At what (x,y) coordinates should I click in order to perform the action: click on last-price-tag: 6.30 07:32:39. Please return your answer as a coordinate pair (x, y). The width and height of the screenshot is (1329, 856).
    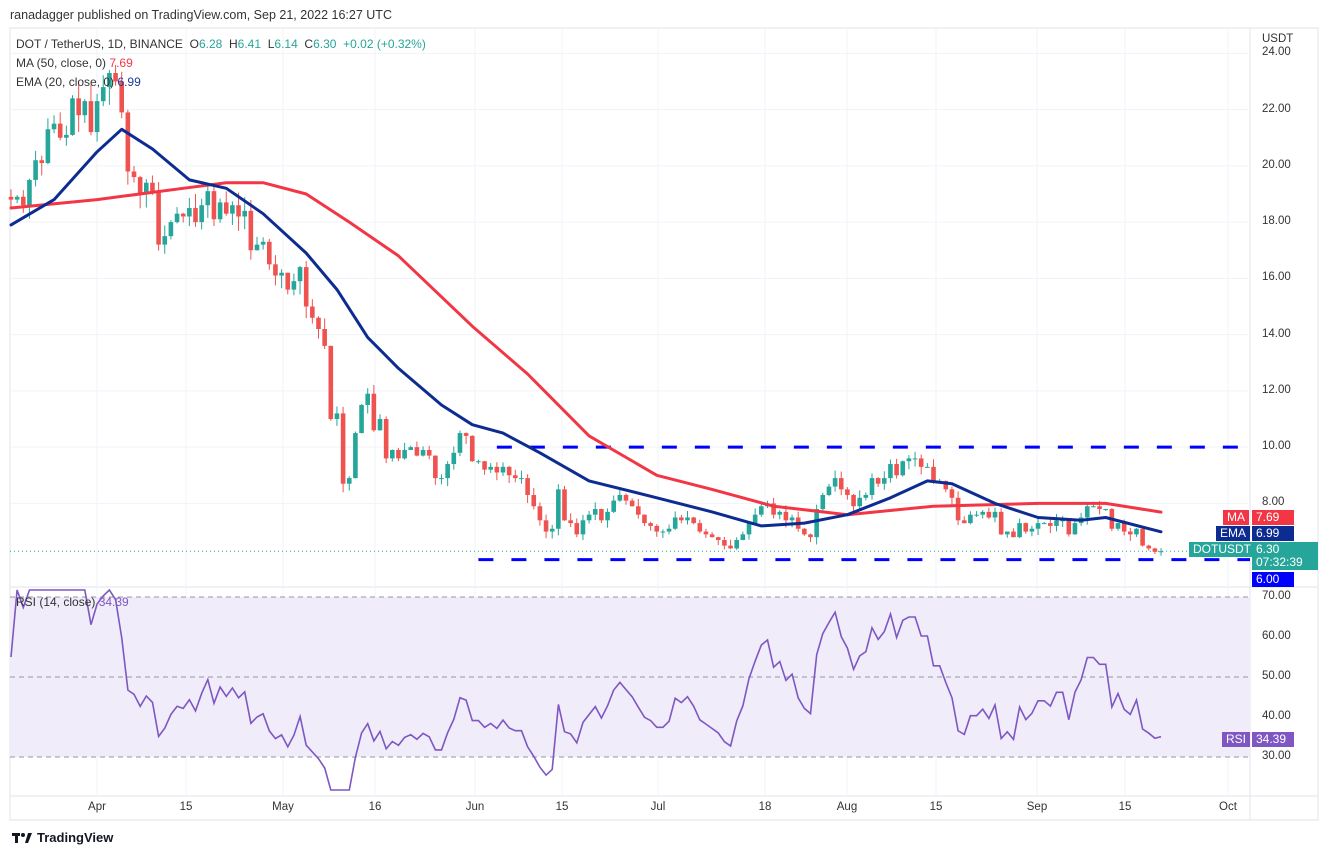
    Looking at the image, I should click on (1285, 556).